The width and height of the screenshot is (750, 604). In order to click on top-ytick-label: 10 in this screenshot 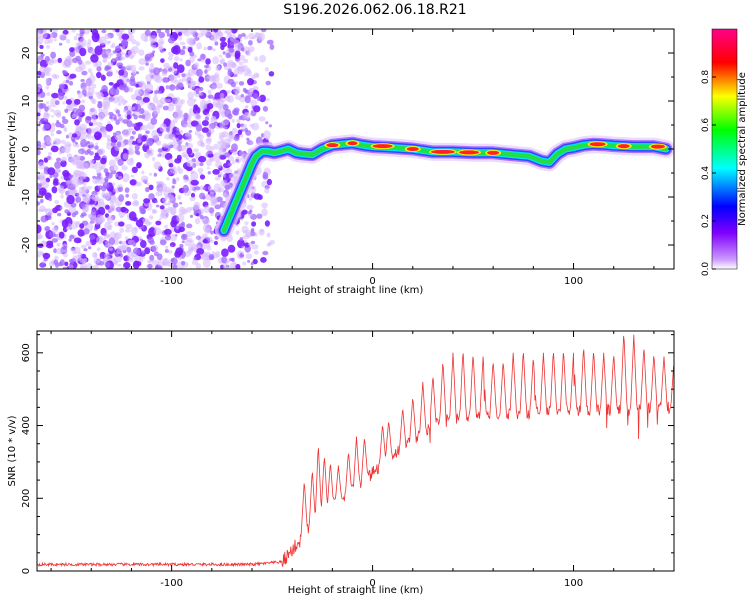, I will do `click(26, 101)`.